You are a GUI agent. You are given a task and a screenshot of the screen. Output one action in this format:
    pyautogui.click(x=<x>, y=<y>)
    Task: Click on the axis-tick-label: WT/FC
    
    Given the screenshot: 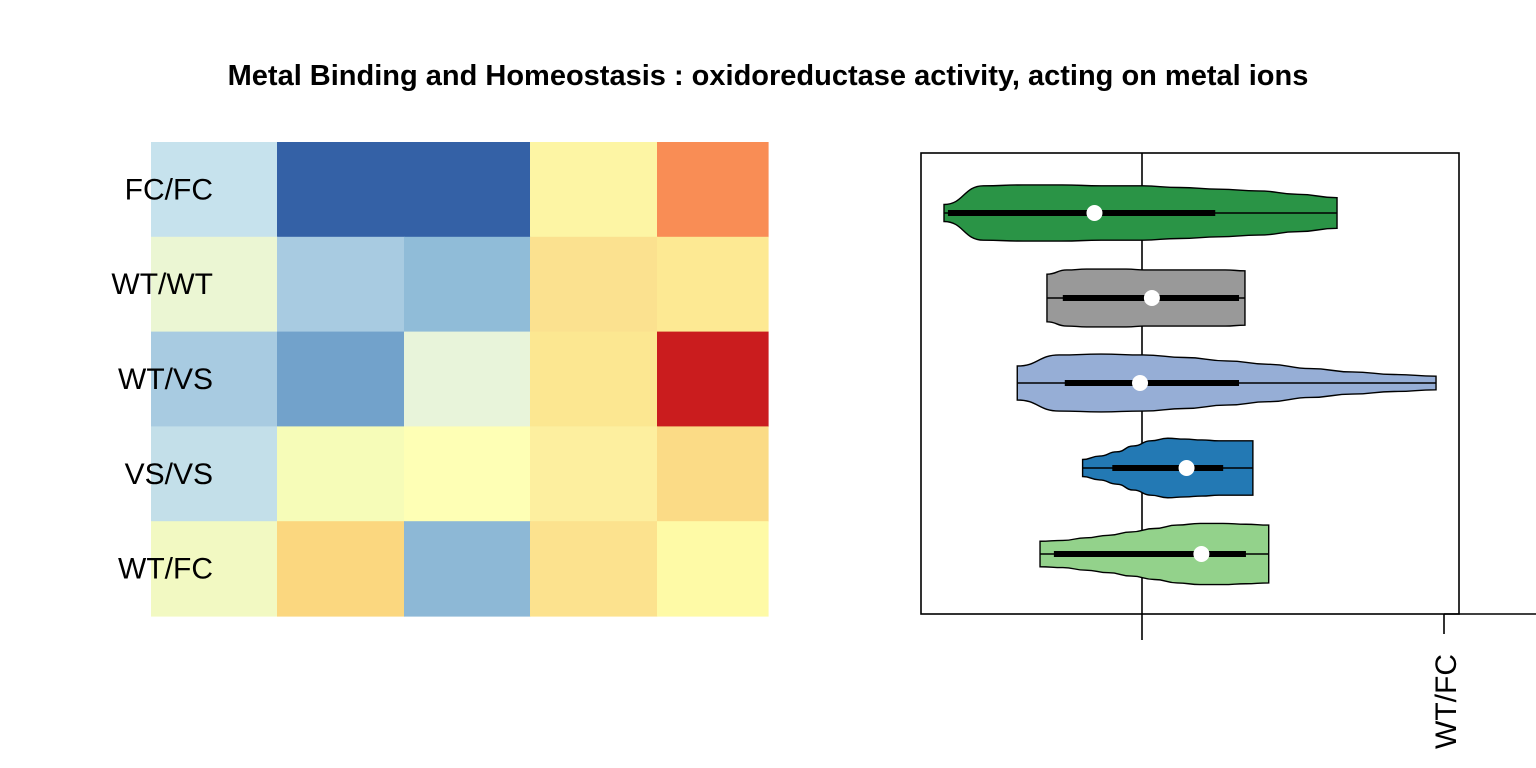 What is the action you would take?
    pyautogui.click(x=1446, y=701)
    